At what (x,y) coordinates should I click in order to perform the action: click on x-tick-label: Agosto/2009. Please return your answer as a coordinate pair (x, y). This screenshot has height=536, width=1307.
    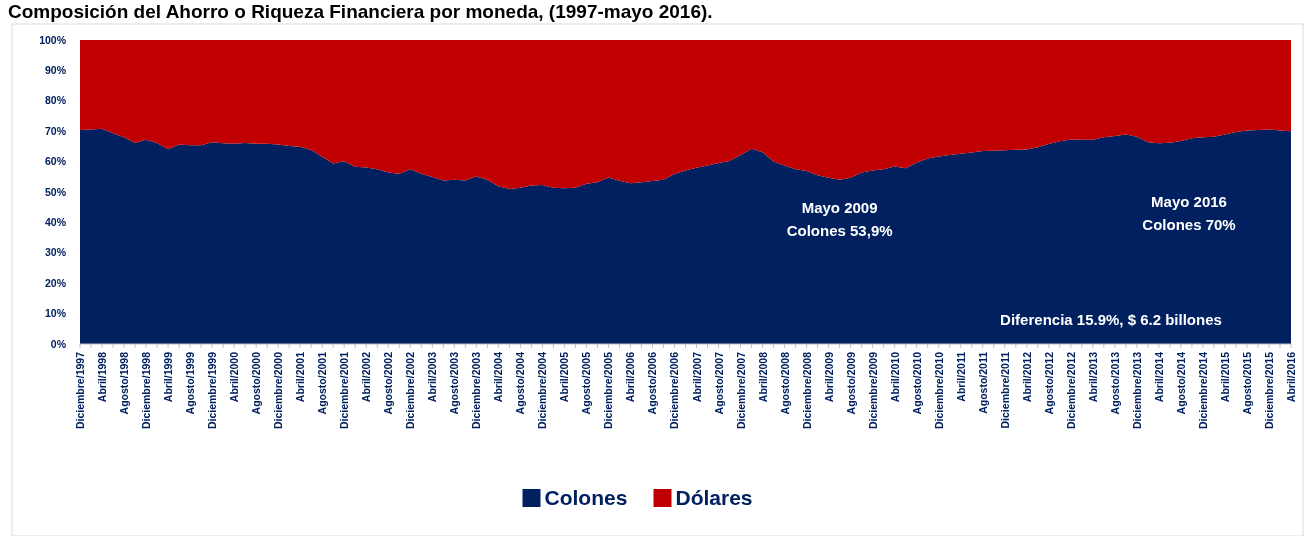
    Looking at the image, I should click on (850, 383).